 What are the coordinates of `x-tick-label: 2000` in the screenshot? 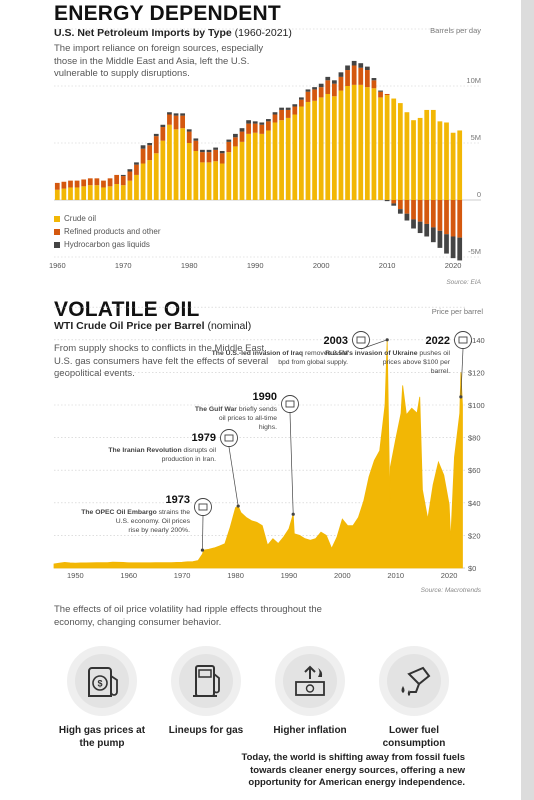 It's located at (321, 265).